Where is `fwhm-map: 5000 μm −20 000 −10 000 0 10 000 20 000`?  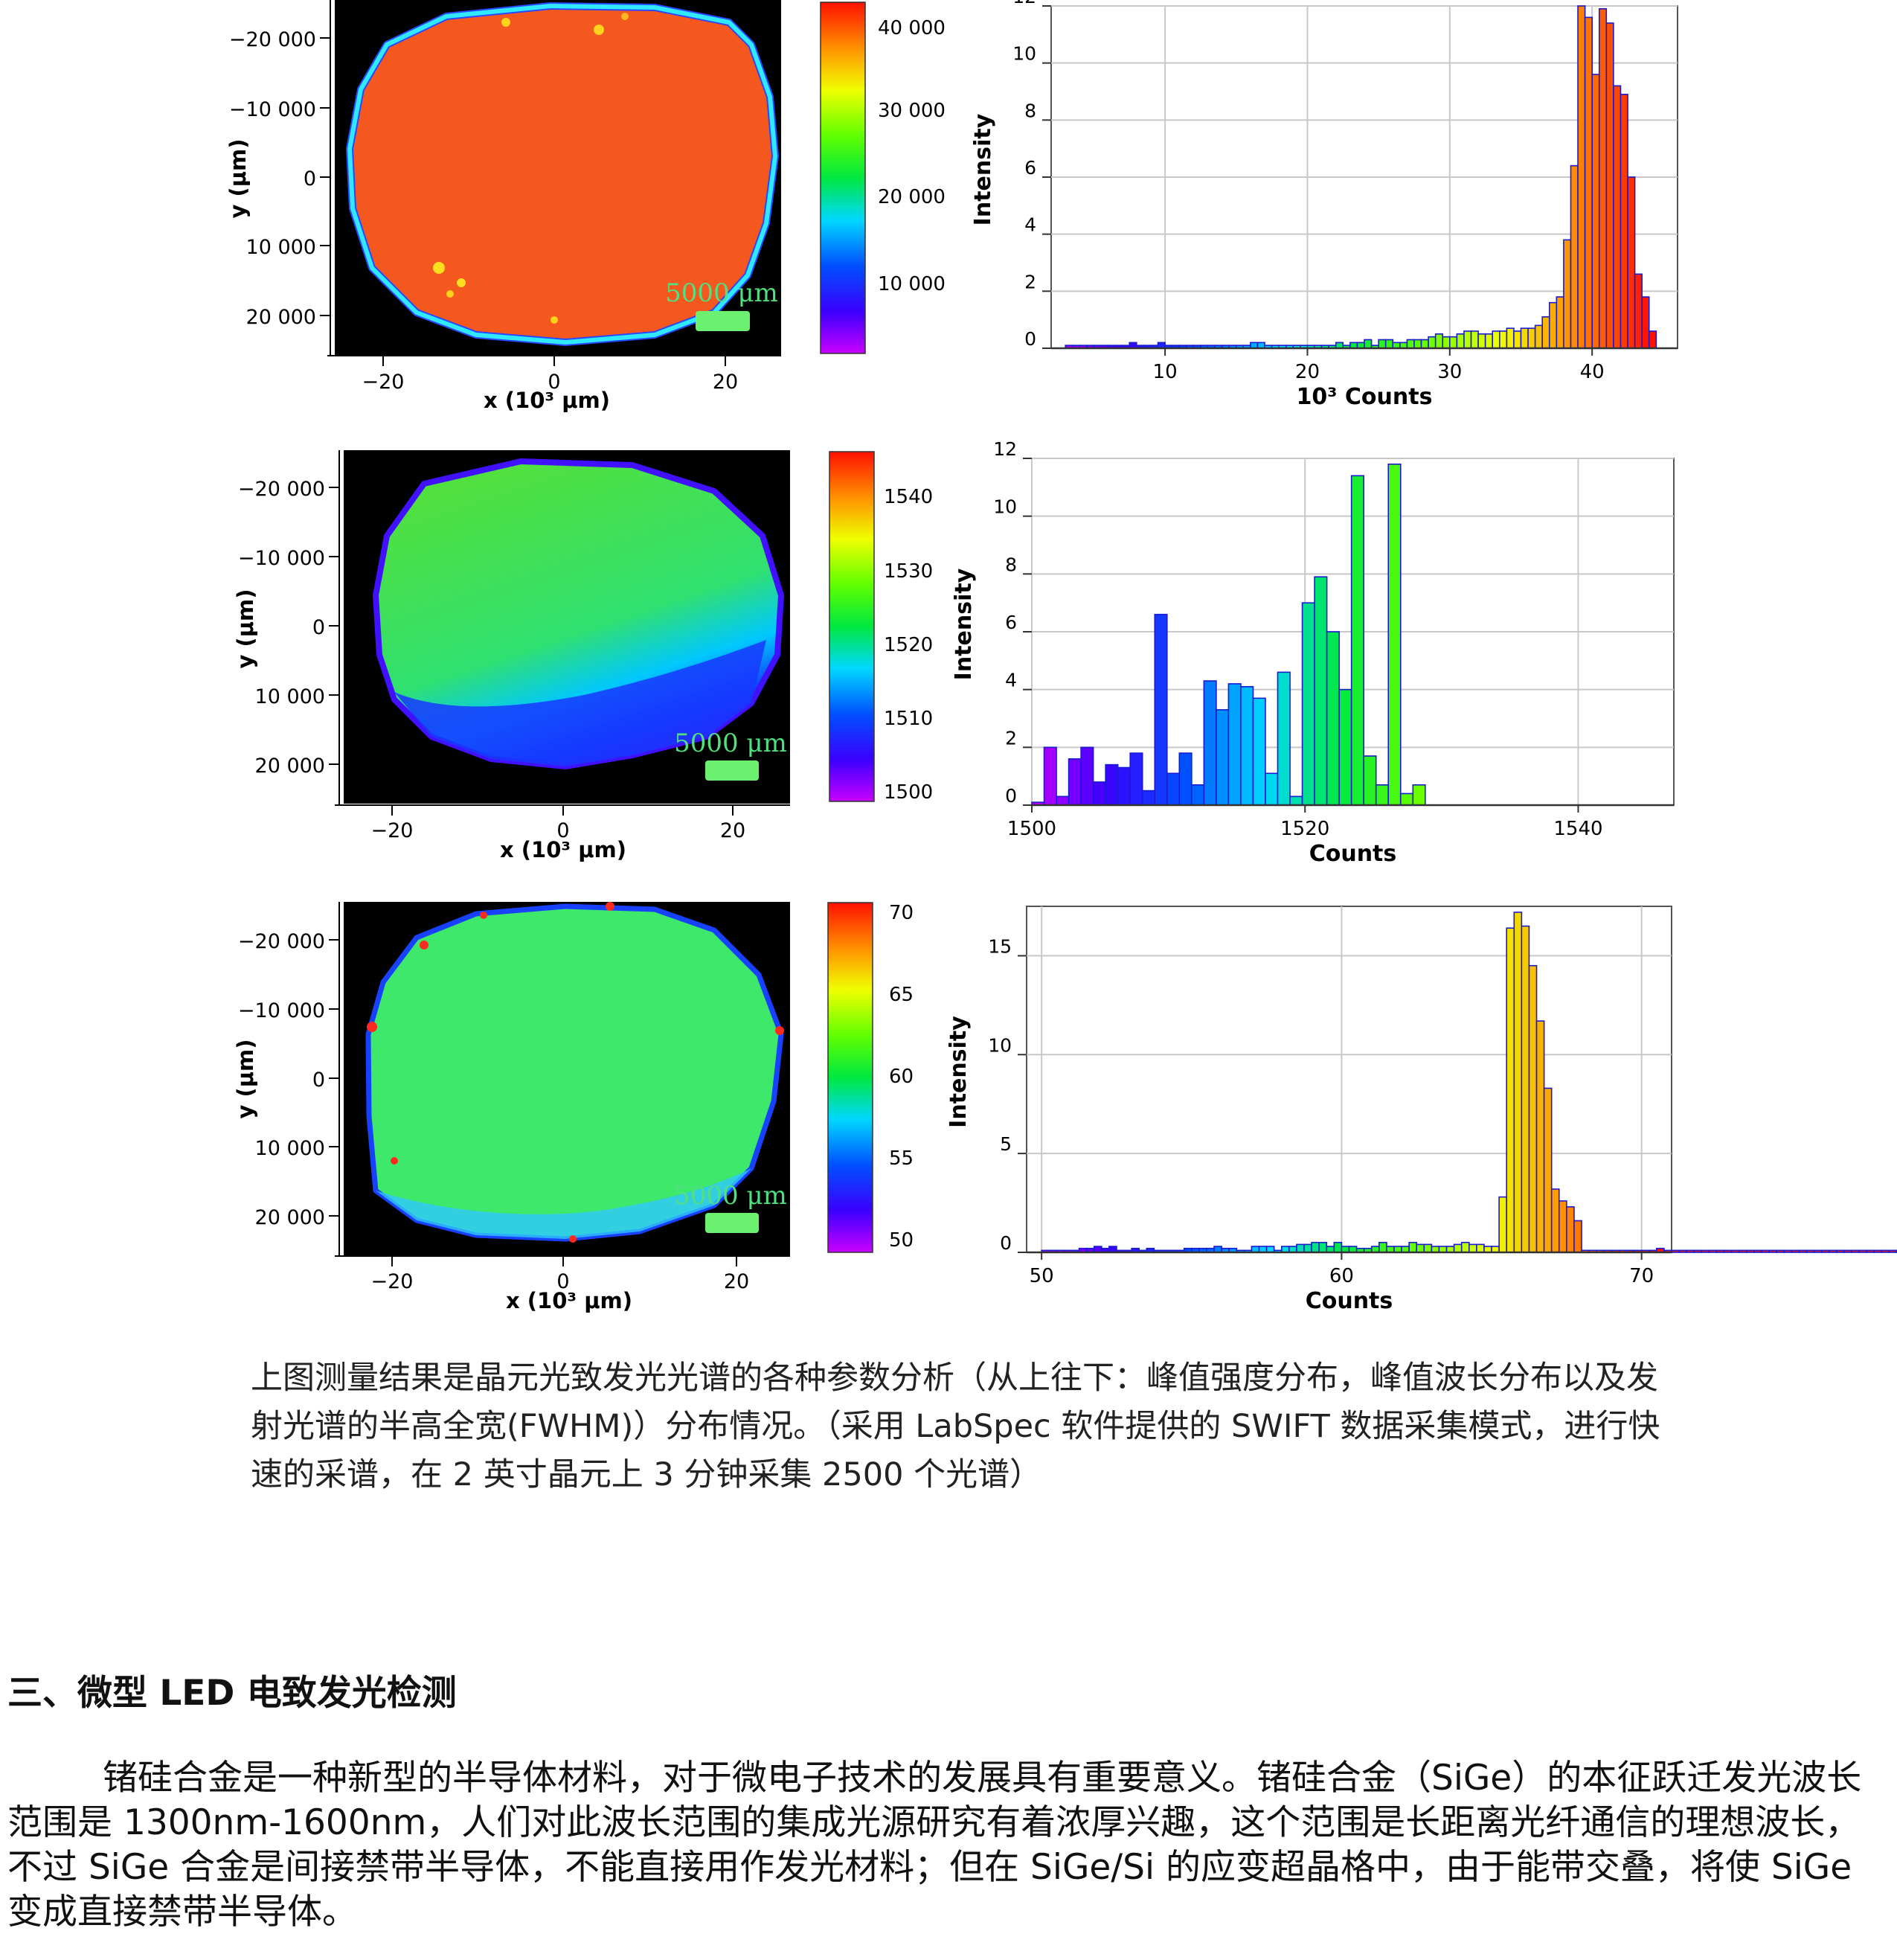 fwhm-map: 5000 μm −20 000 −10 000 0 10 000 20 000 is located at coordinates (511, 1107).